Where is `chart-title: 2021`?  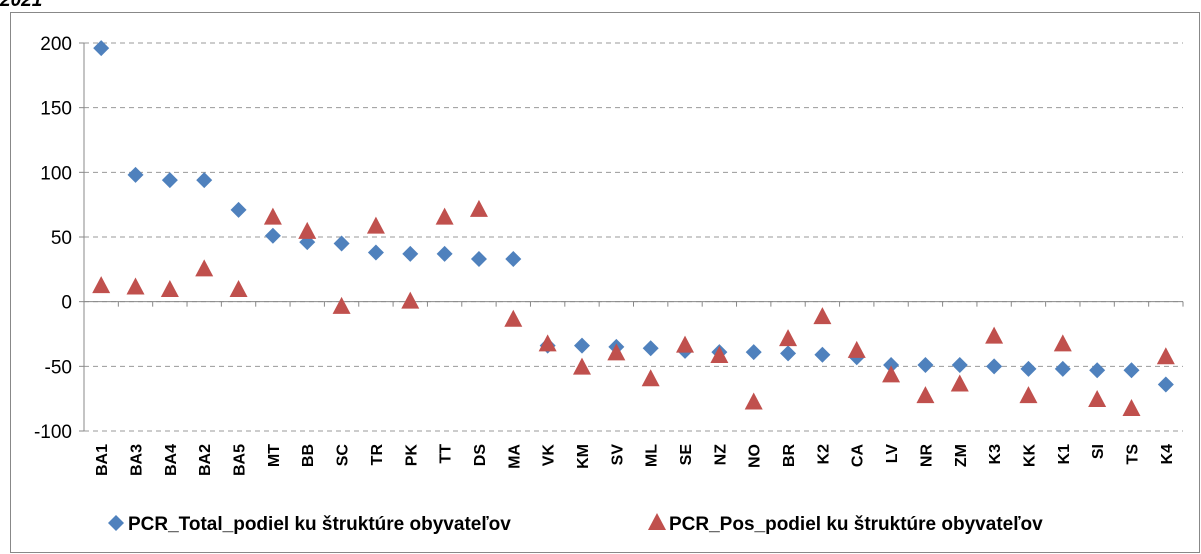 chart-title: 2021 is located at coordinates (21, 5).